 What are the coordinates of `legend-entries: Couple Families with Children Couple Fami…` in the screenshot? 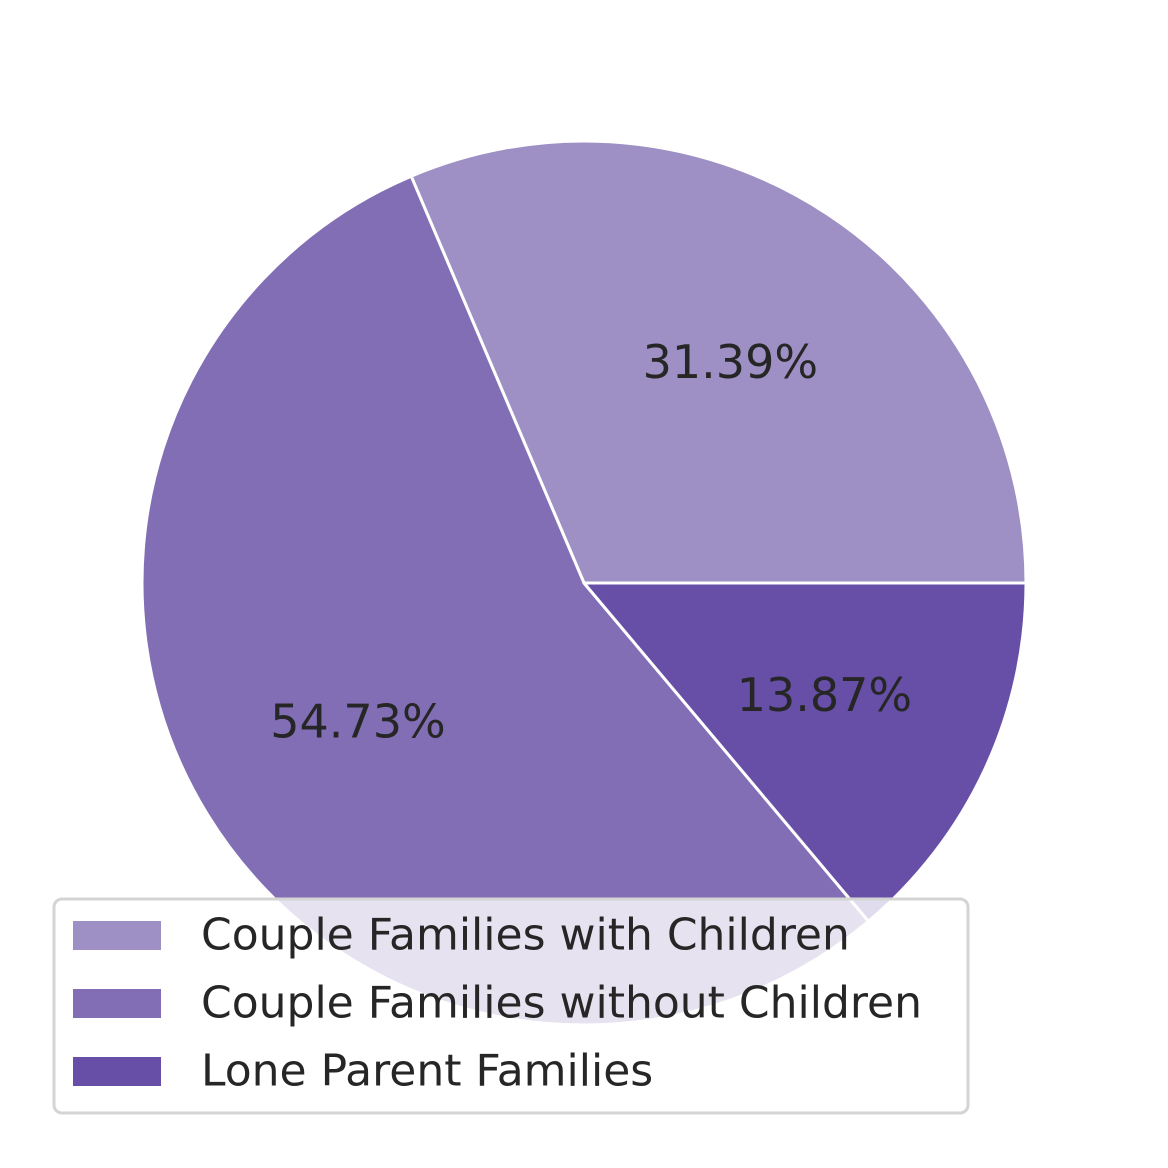 It's located at (497, 1003).